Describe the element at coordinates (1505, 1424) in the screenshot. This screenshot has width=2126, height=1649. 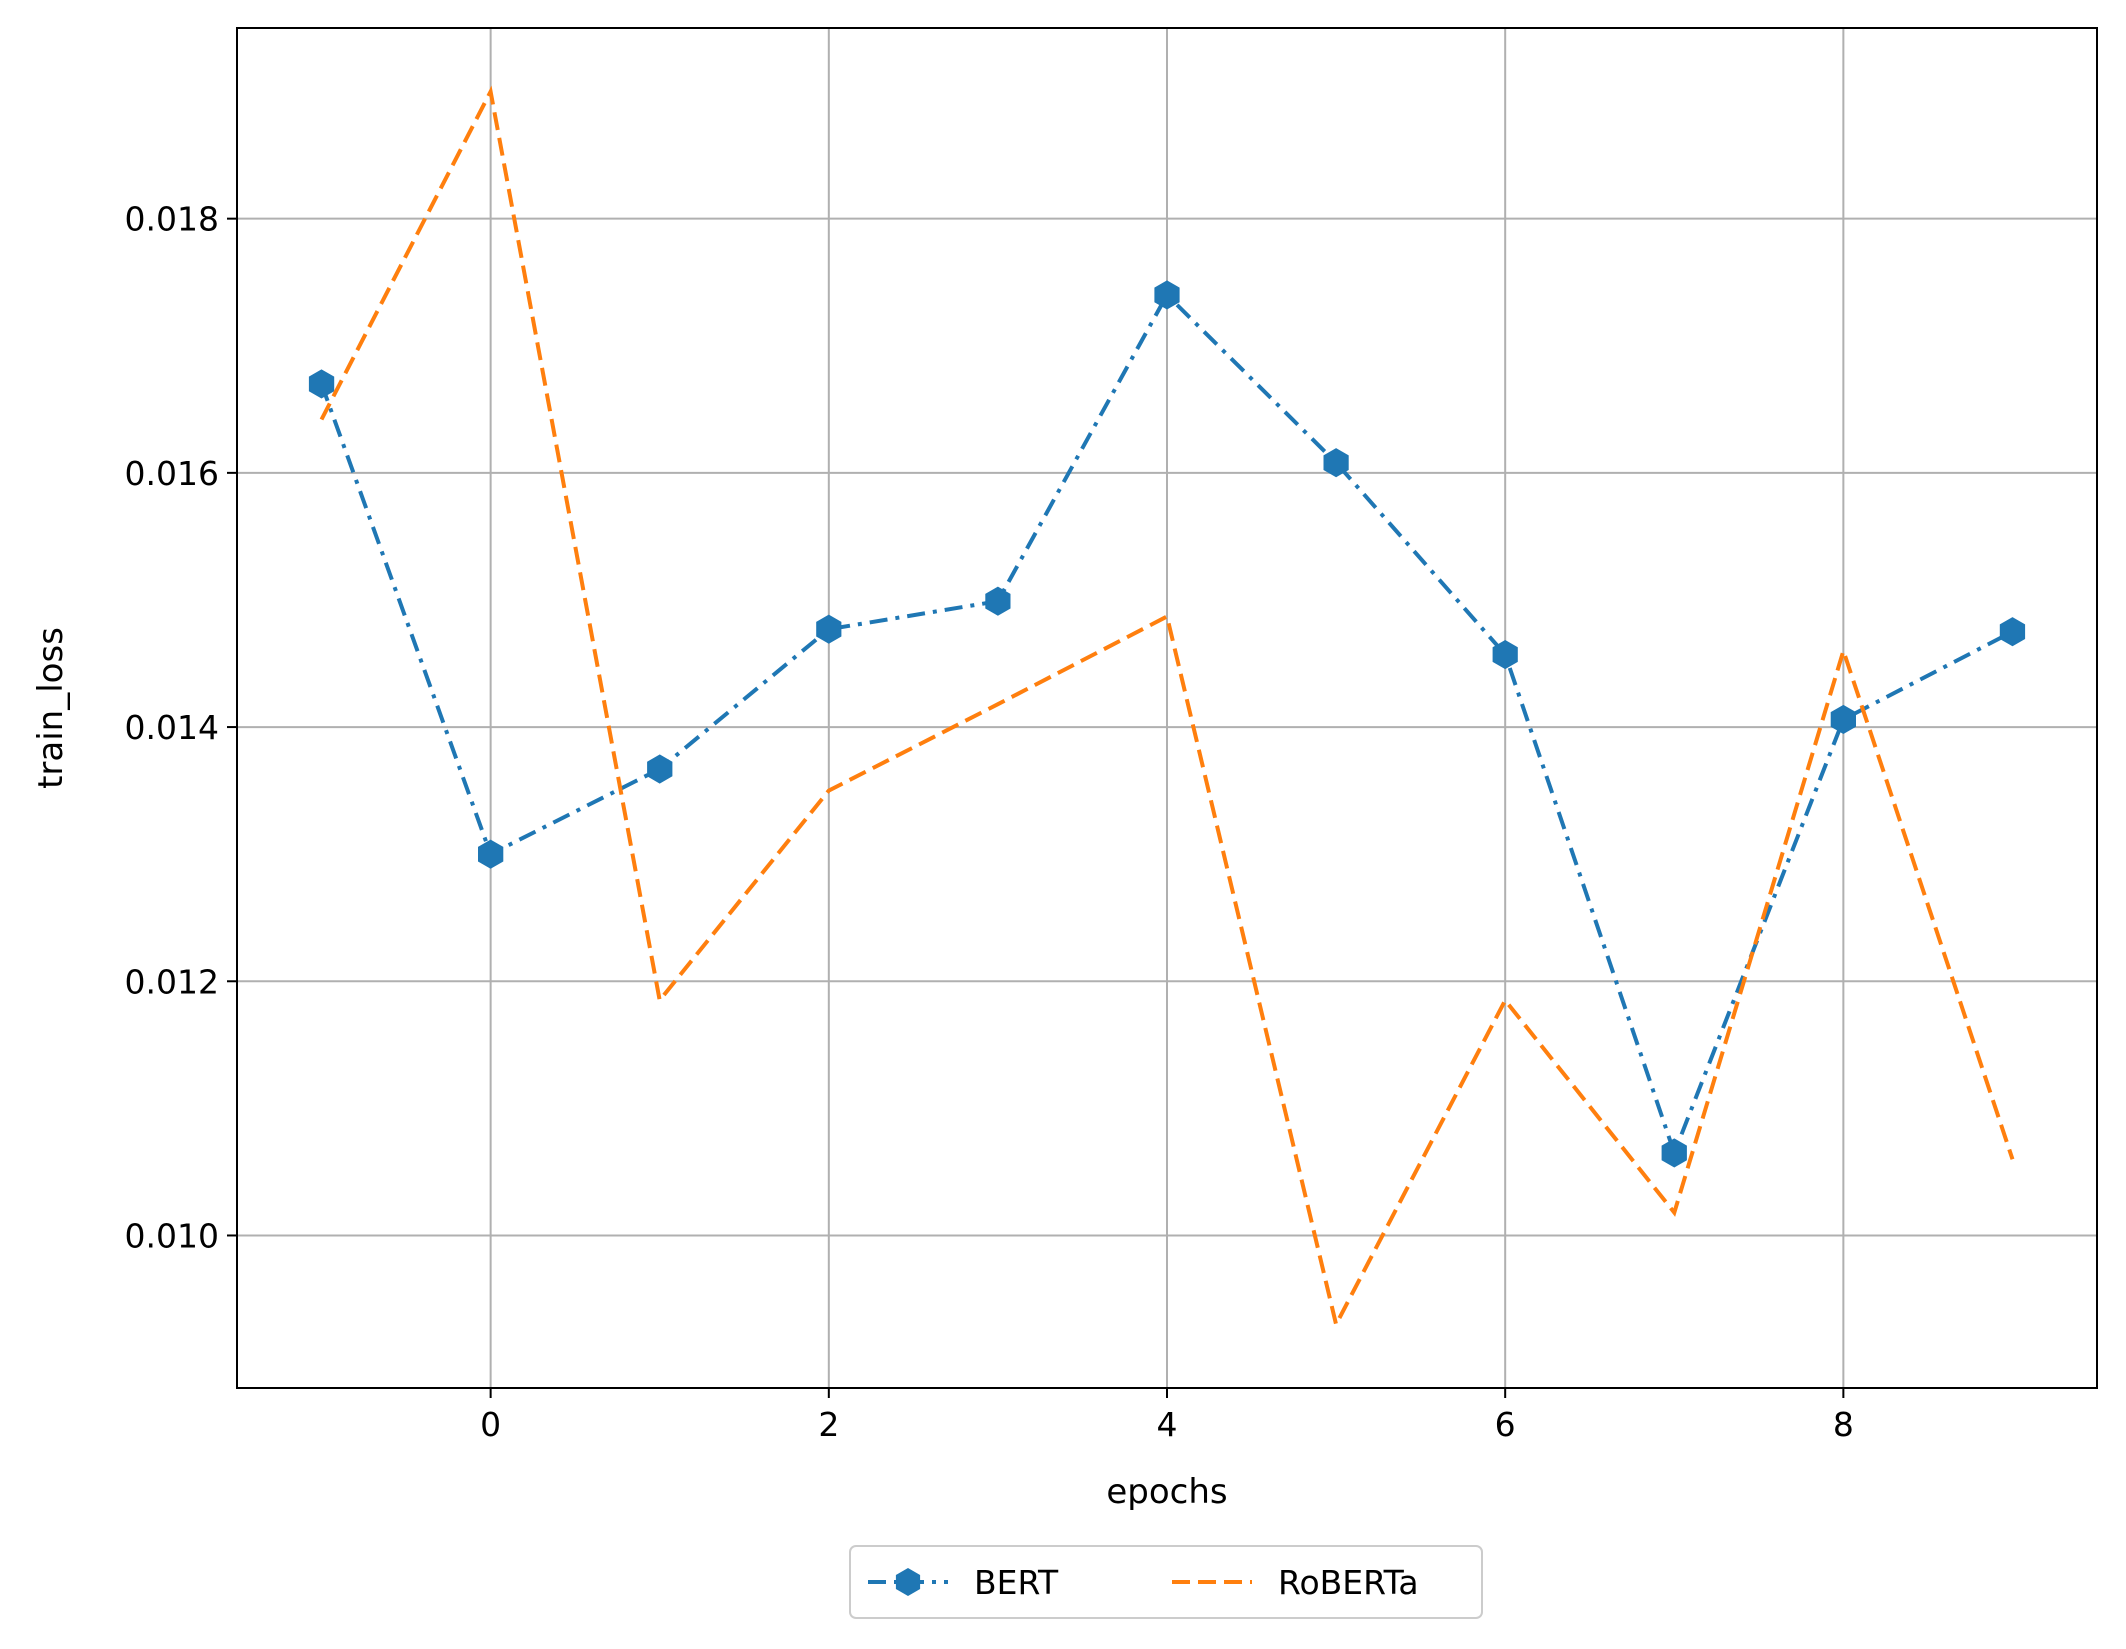
I see `x-tick-label: 6` at that location.